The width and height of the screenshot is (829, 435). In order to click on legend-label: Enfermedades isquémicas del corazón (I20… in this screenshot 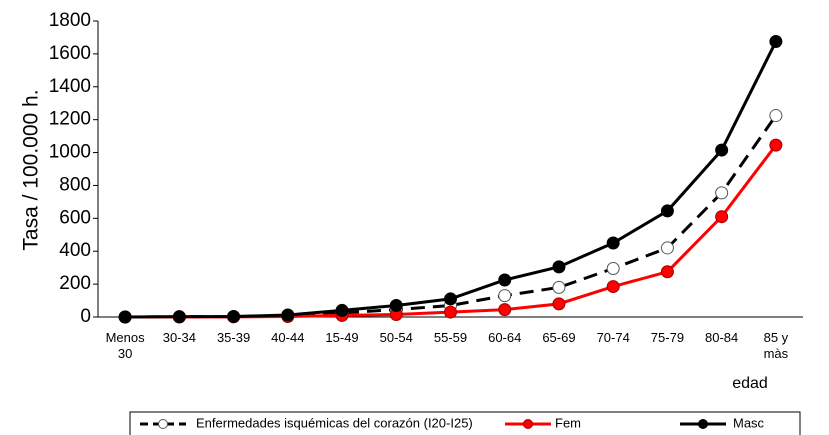, I will do `click(334, 422)`.